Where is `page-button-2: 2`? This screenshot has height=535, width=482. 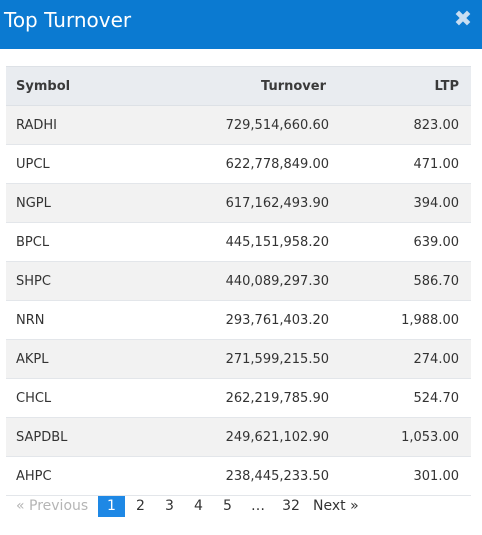
page-button-2: 2 is located at coordinates (140, 506).